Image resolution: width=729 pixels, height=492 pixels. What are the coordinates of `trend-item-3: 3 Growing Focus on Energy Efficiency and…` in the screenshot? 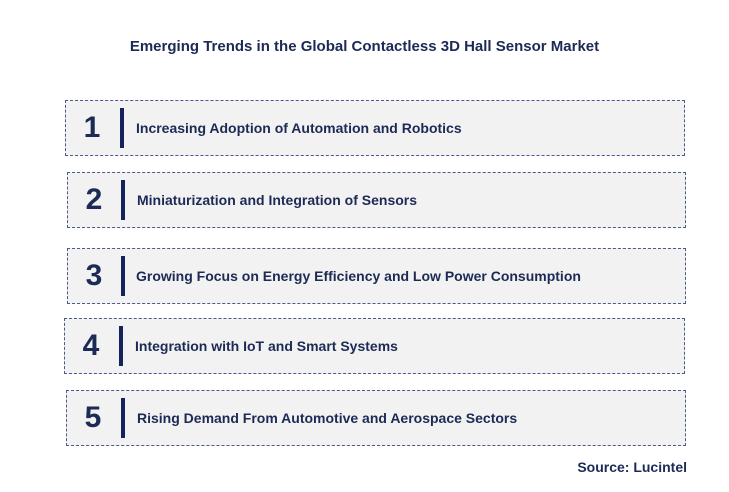 It's located at (376, 276).